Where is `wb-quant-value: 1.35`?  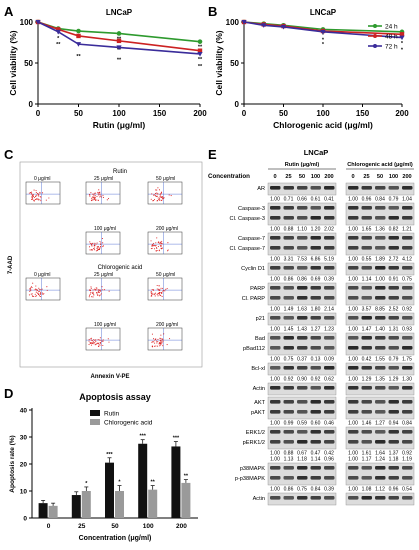 wb-quant-value: 1.35 is located at coordinates (380, 380).